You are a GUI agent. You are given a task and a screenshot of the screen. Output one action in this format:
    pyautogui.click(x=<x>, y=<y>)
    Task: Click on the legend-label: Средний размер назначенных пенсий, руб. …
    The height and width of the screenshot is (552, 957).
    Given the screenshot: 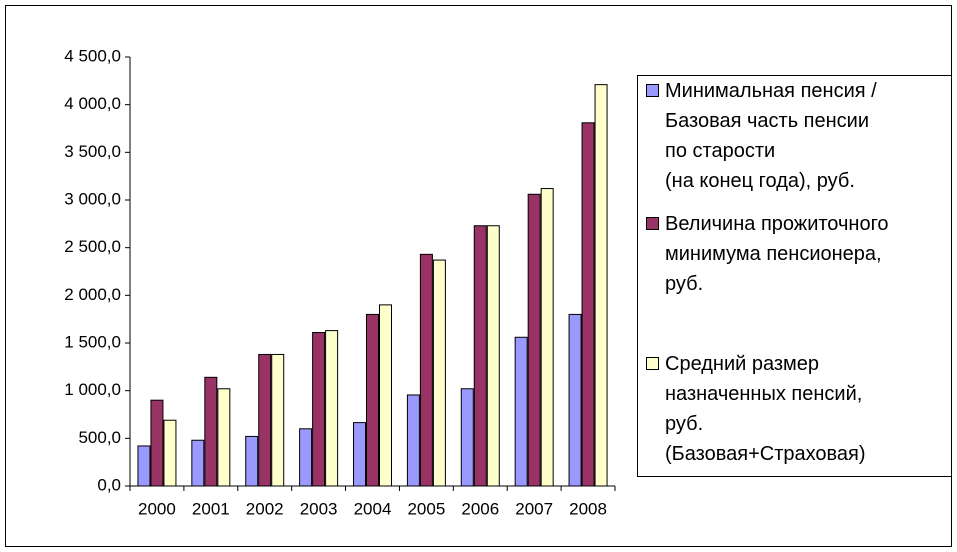 What is the action you would take?
    pyautogui.click(x=765, y=409)
    